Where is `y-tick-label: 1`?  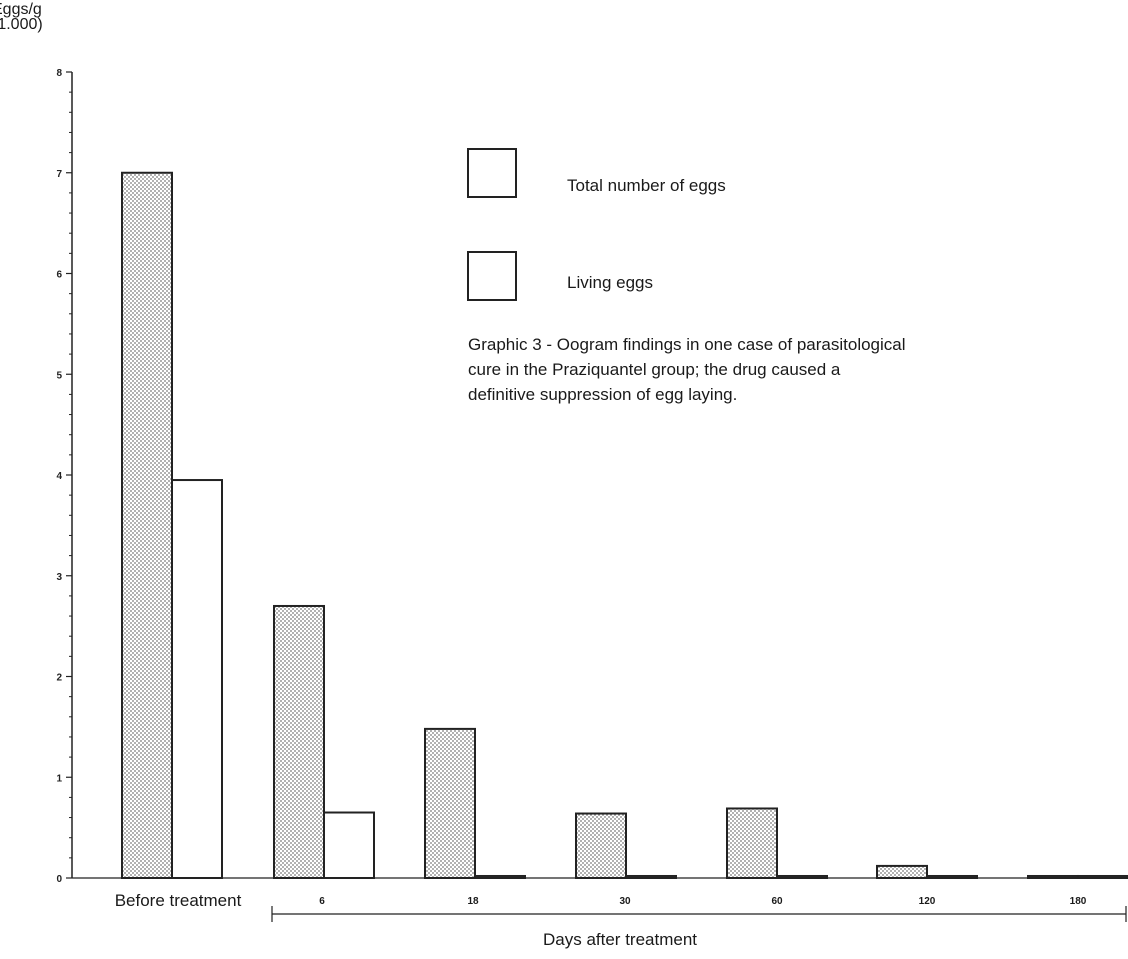
y-tick-label: 1 is located at coordinates (59, 778).